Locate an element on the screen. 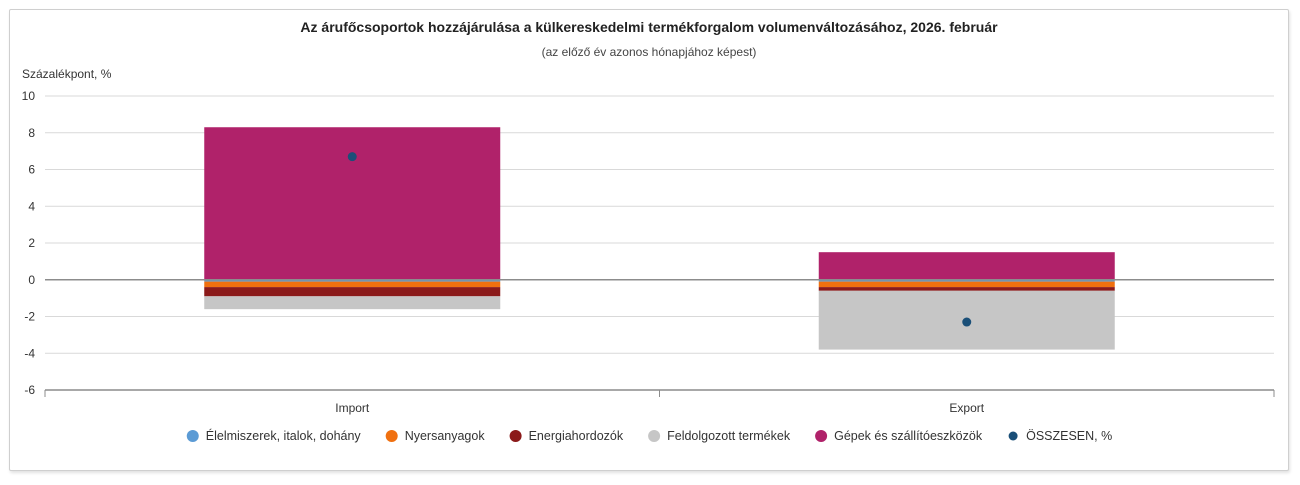 The width and height of the screenshot is (1300, 485). y-tick-label: 4 is located at coordinates (31, 206).